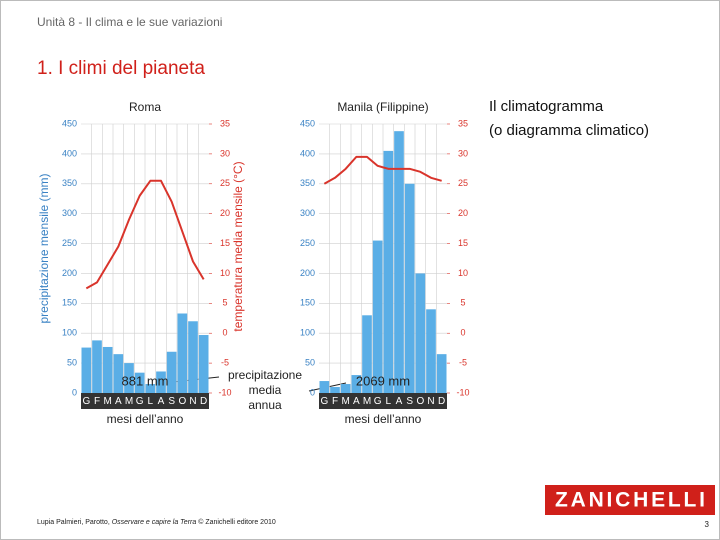 The height and width of the screenshot is (540, 720). I want to click on logo: ZANICHELLI, so click(630, 500).